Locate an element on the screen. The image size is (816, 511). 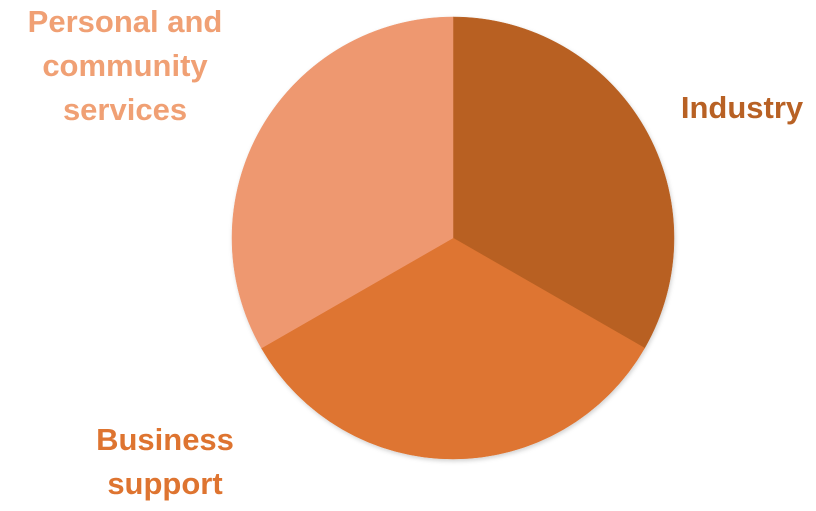
slice-label-industry: Industry is located at coordinates (742, 107).